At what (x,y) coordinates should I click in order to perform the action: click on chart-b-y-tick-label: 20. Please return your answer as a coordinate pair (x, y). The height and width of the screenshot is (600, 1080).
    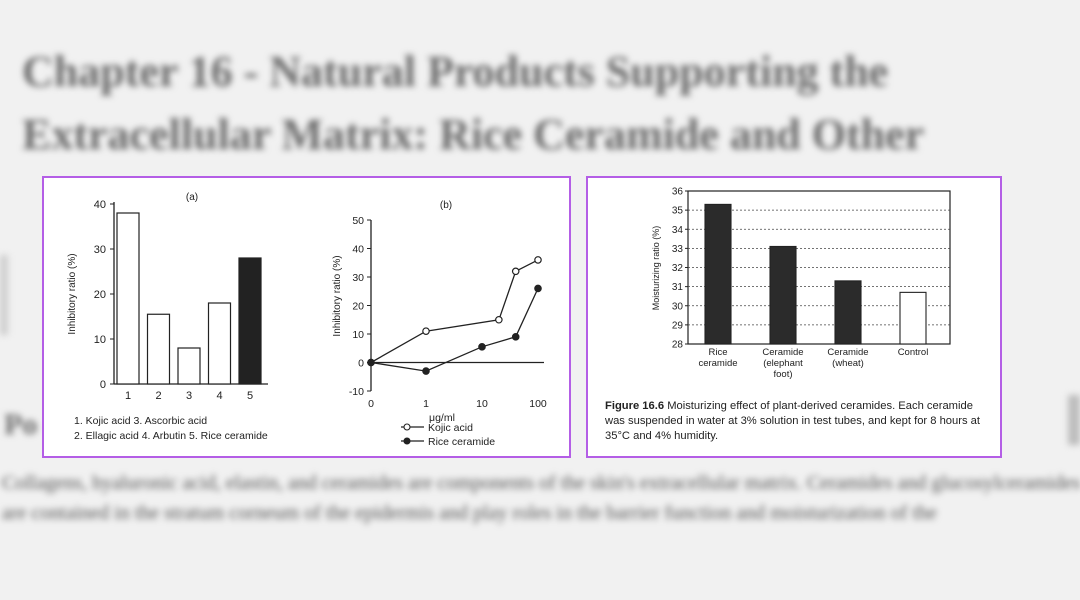
    Looking at the image, I should click on (358, 307).